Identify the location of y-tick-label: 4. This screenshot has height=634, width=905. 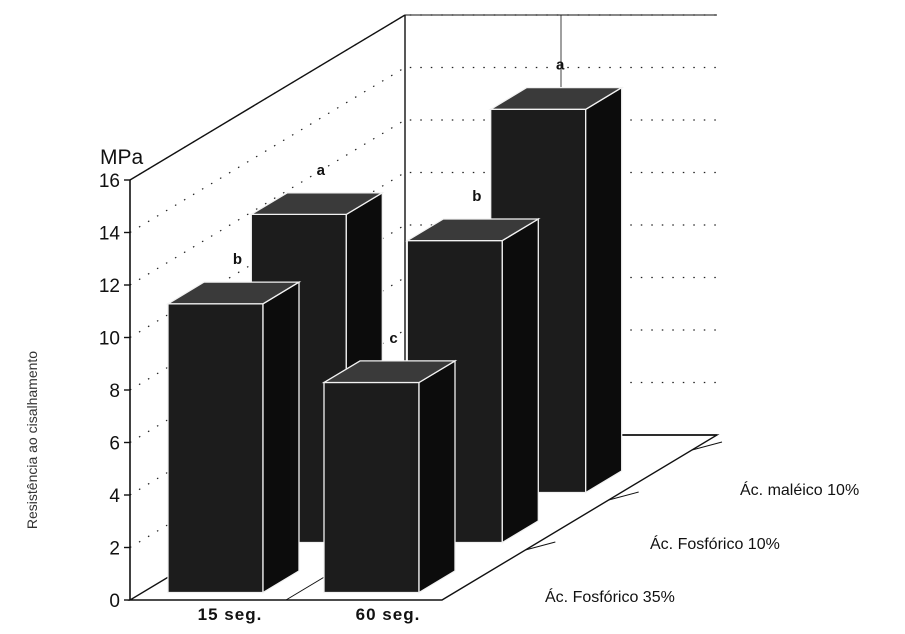
(114, 496).